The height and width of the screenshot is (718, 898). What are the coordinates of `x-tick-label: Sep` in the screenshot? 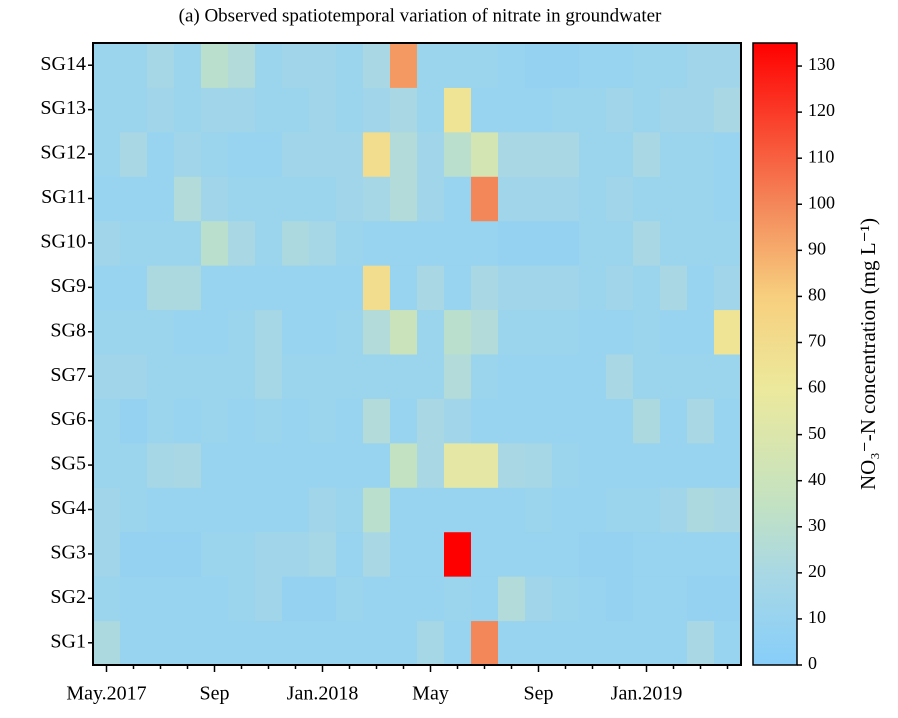 It's located at (215, 694).